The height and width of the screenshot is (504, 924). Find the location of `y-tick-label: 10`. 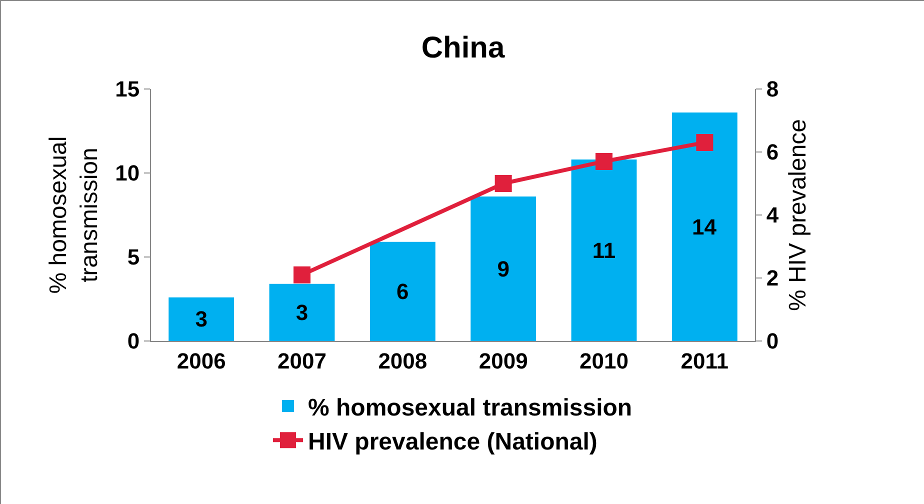

y-tick-label: 10 is located at coordinates (127, 173).